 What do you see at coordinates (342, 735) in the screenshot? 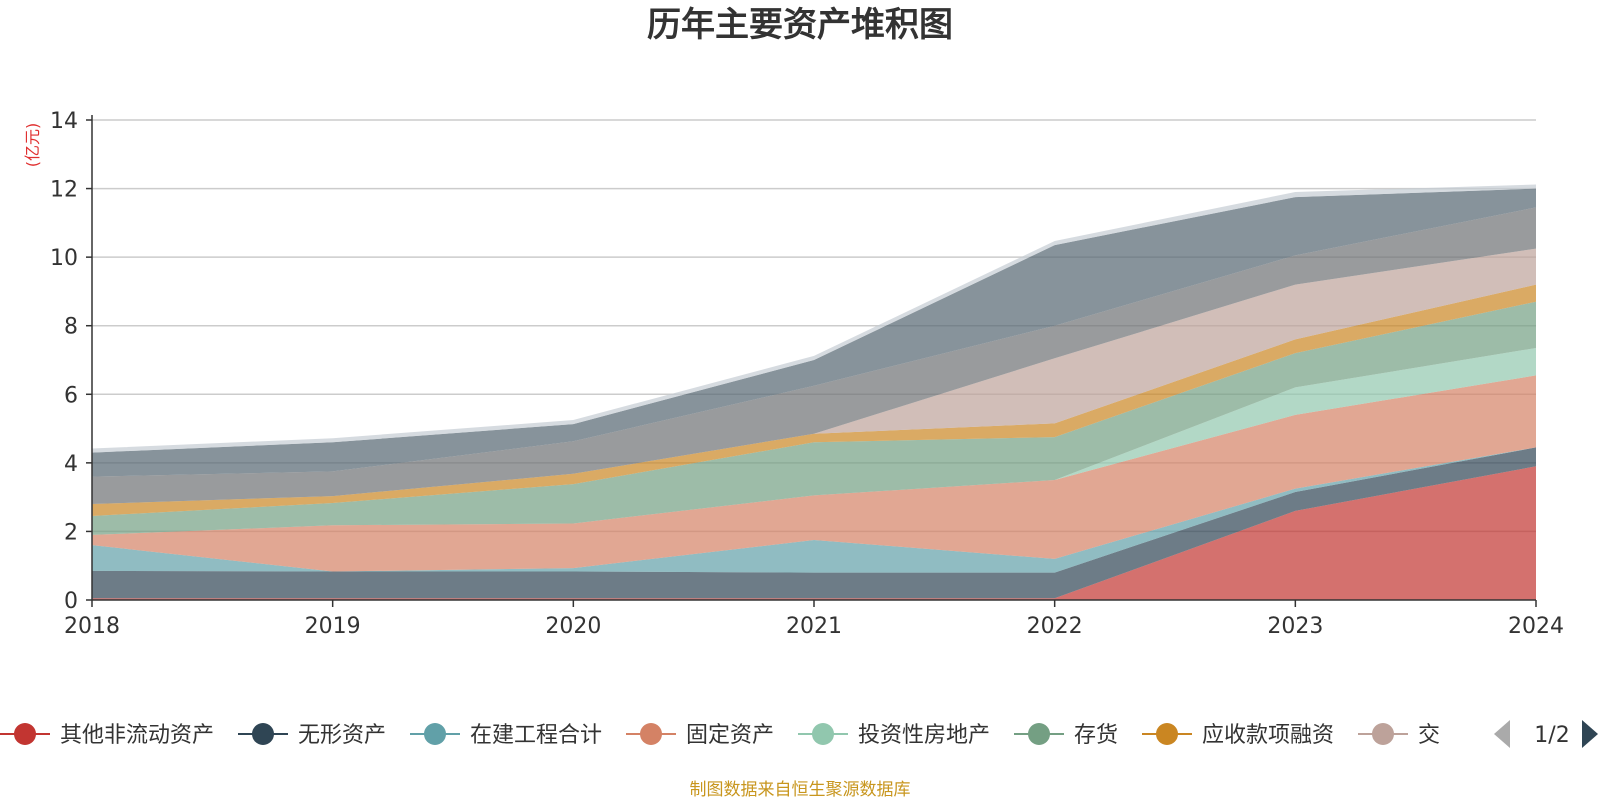
I see `legend-label: 无形资产` at bounding box center [342, 735].